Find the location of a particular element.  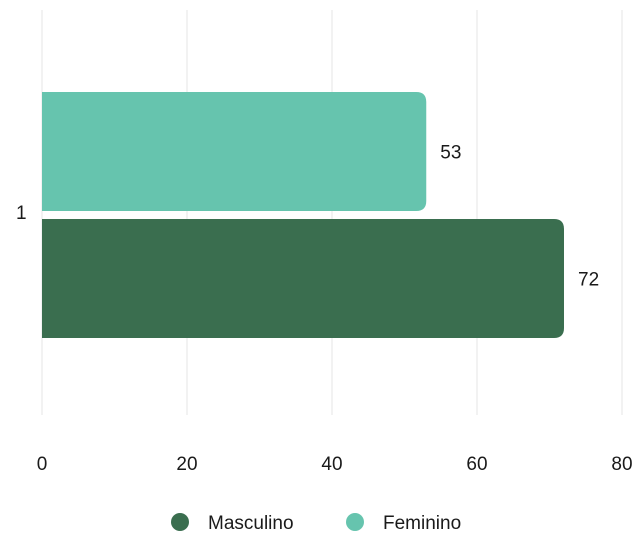

category-label: 1 is located at coordinates (21, 213).